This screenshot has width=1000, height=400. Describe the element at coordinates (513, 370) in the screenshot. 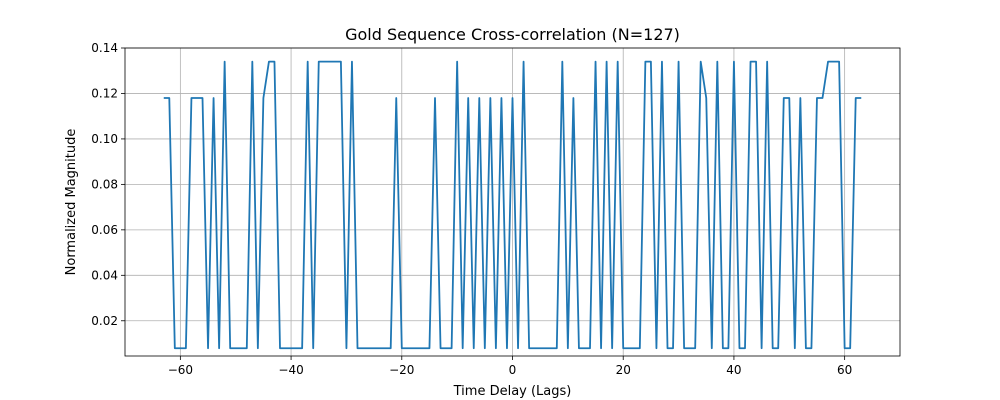

I see `x-tick-label: 0` at that location.